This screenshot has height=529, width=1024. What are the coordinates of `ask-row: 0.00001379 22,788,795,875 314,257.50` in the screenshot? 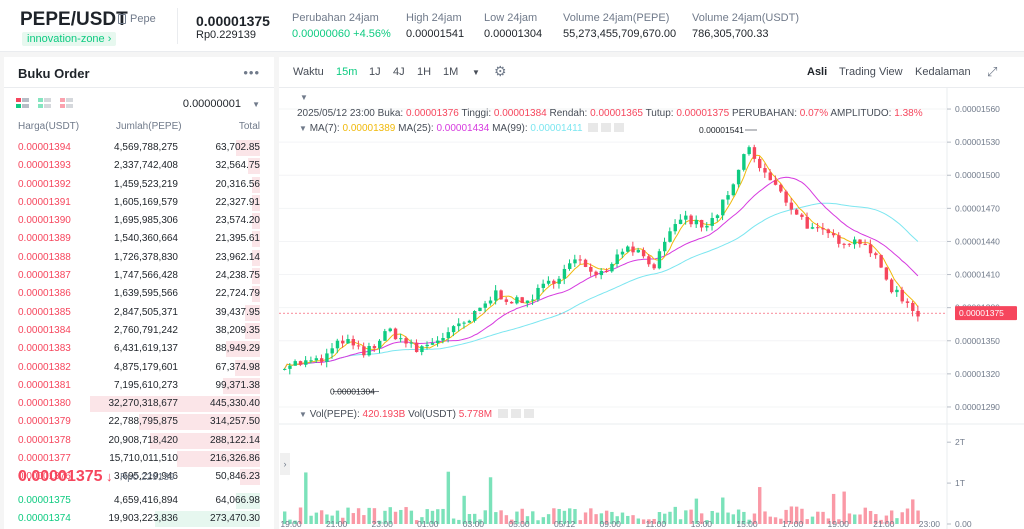 It's located at (139, 422).